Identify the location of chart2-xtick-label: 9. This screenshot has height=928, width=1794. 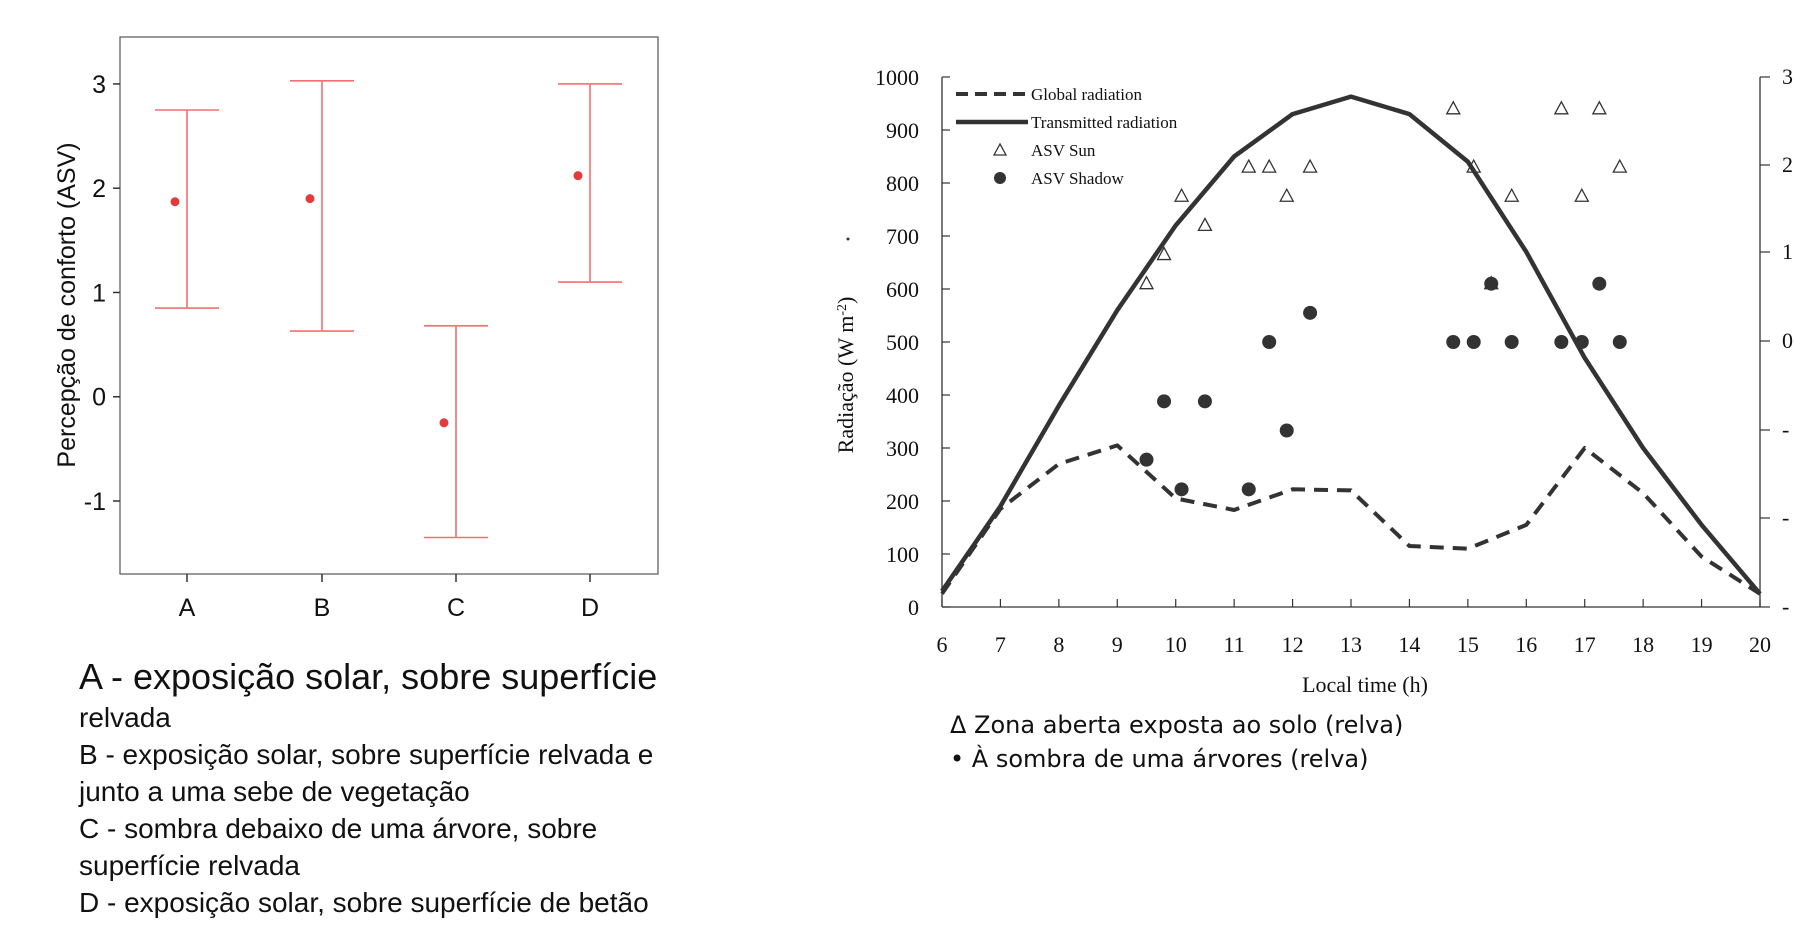
(1117, 644).